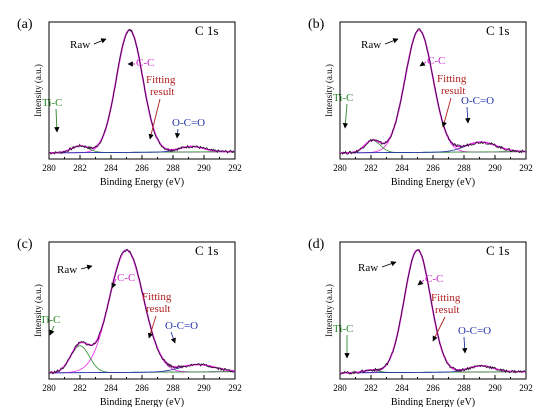  What do you see at coordinates (25, 24) in the screenshot?
I see `panel-label: (a)` at bounding box center [25, 24].